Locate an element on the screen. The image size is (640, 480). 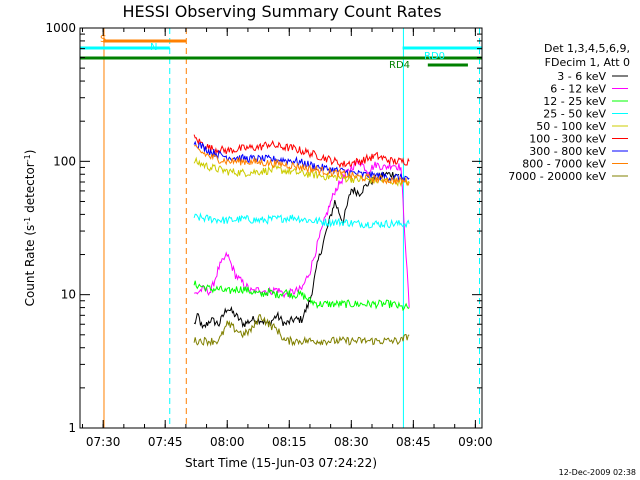
x-tick-label-6: 09:00 is located at coordinates (475, 442).